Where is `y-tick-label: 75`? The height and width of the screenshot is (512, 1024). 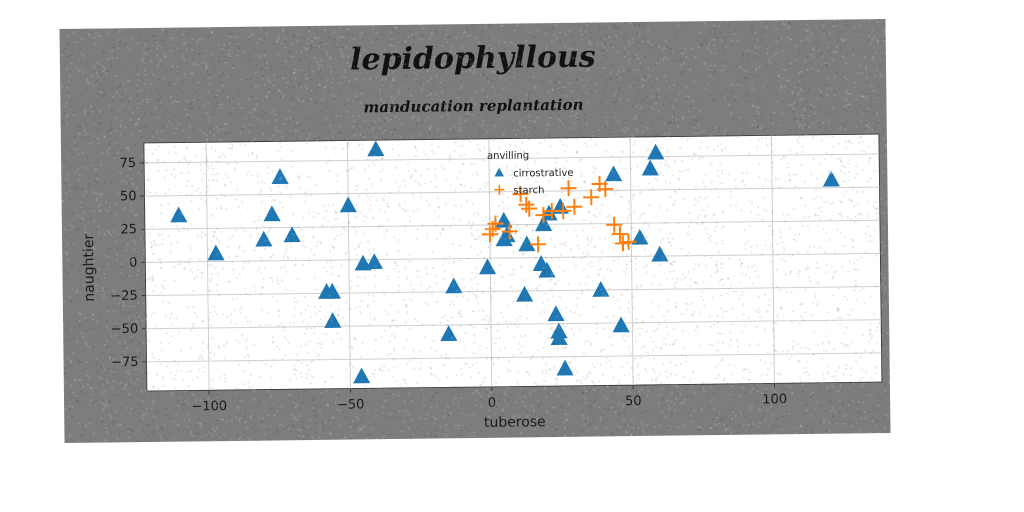 y-tick-label: 75 is located at coordinates (128, 163).